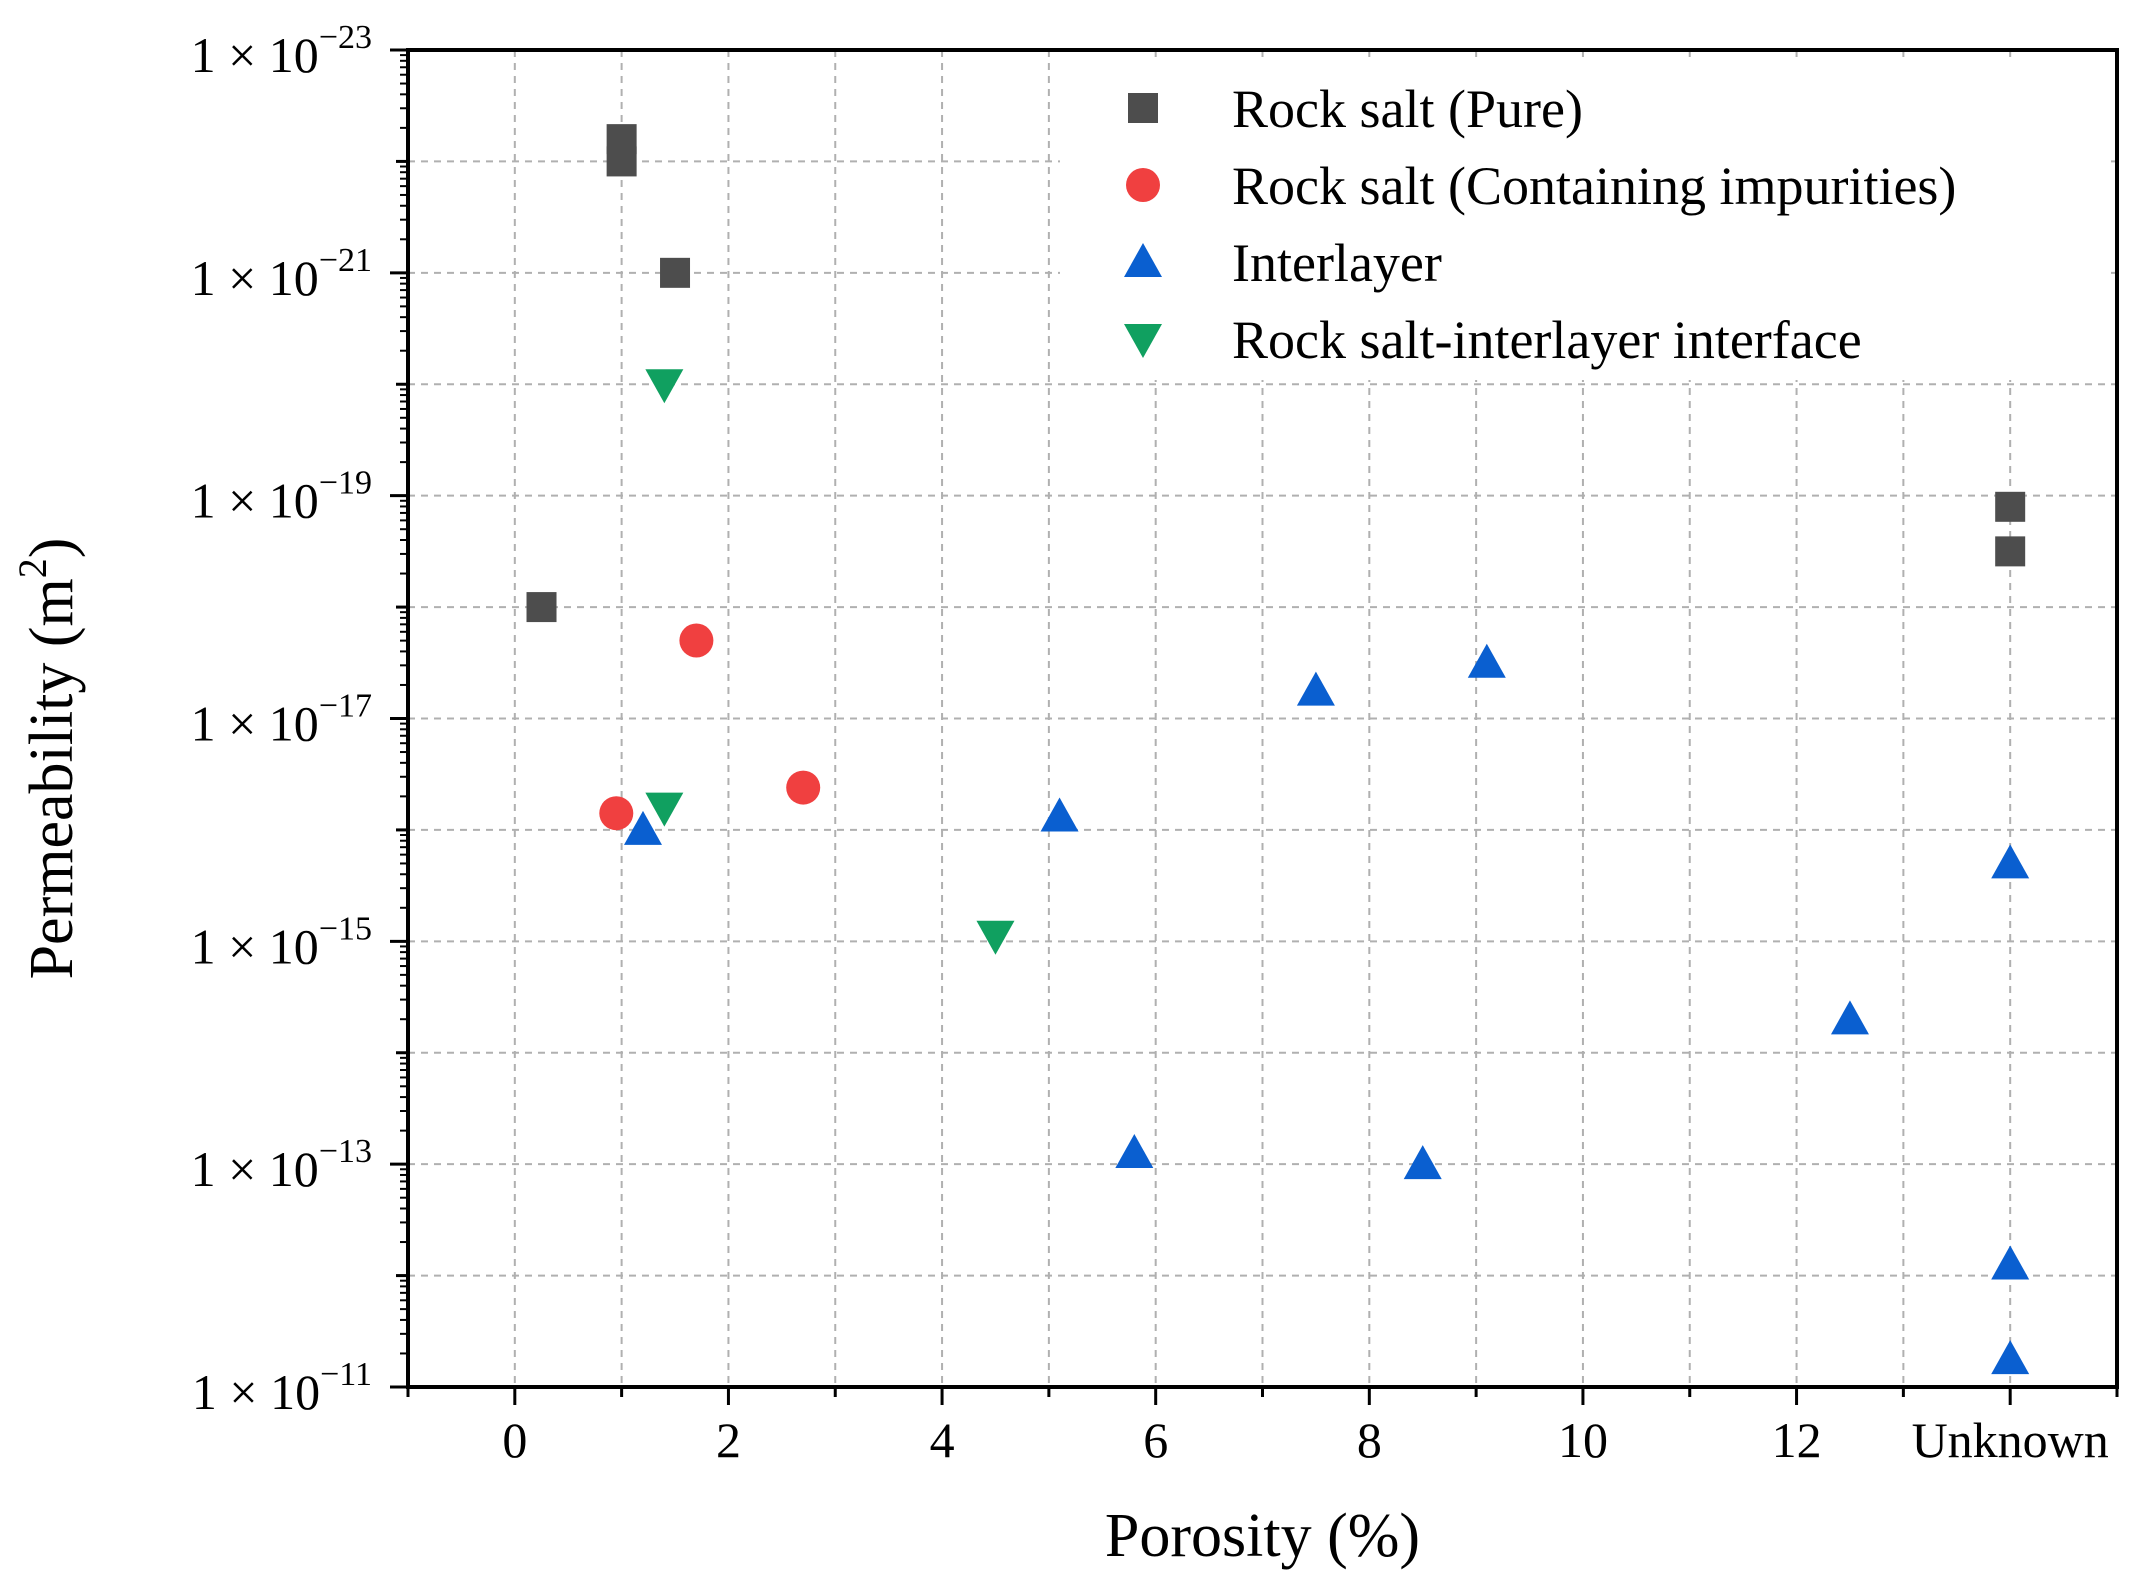 The image size is (2133, 1586). I want to click on y-tick-label: 1 × 10⁻¹³, so click(281, 1165).